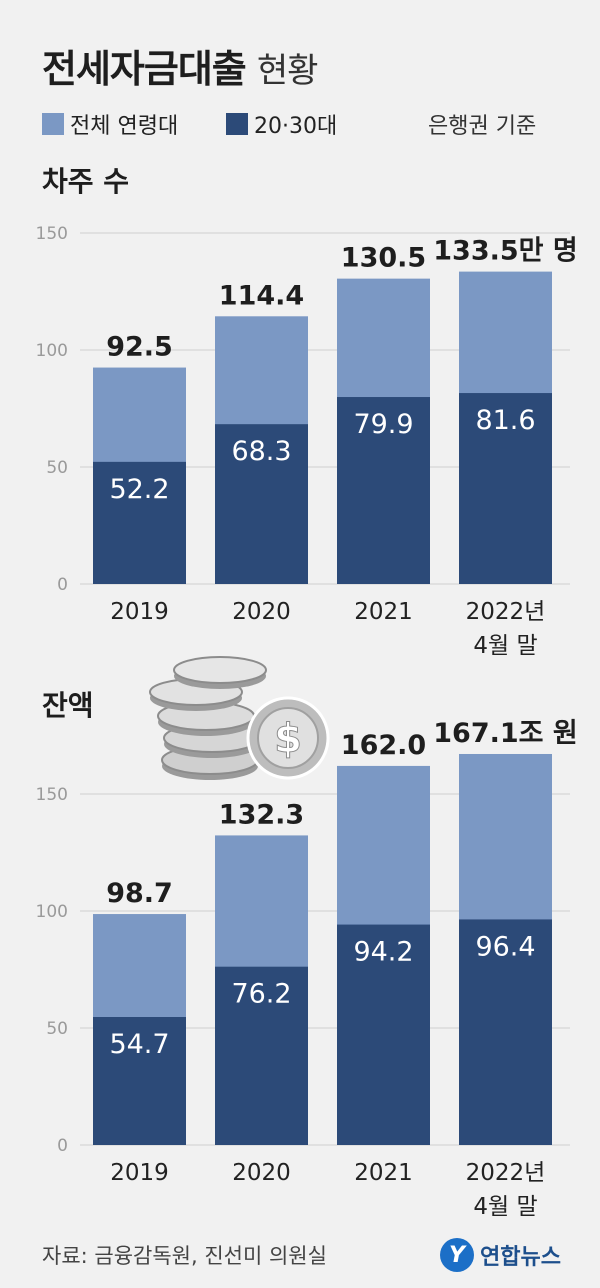 This screenshot has width=600, height=1288. What do you see at coordinates (261, 451) in the screenshot?
I see `data-label-20-30: 68.3` at bounding box center [261, 451].